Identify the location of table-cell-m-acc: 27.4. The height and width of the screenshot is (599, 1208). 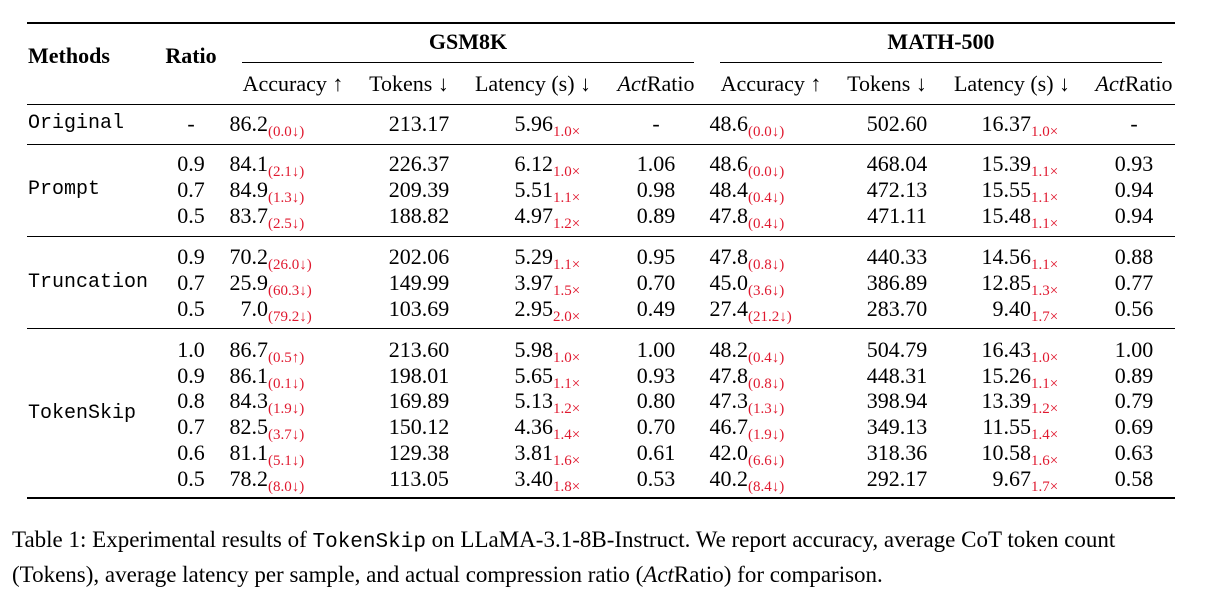
(729, 309).